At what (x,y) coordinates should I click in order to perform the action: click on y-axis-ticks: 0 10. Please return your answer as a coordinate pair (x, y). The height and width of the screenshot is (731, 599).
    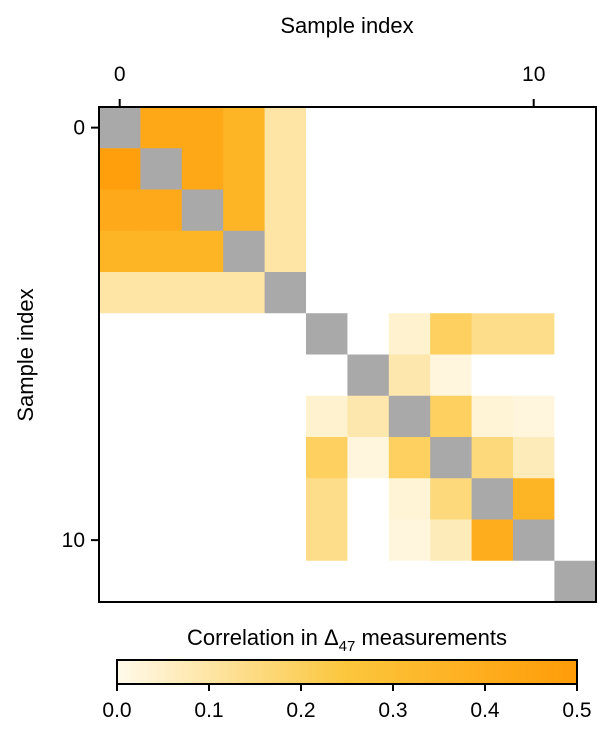
    Looking at the image, I should click on (80, 334).